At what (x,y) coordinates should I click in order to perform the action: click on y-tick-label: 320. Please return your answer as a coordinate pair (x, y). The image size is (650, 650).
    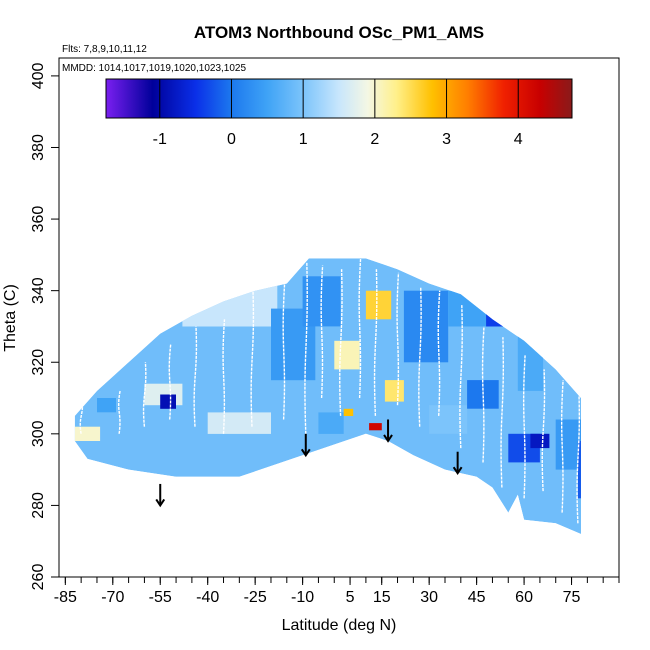
    Looking at the image, I should click on (38, 362).